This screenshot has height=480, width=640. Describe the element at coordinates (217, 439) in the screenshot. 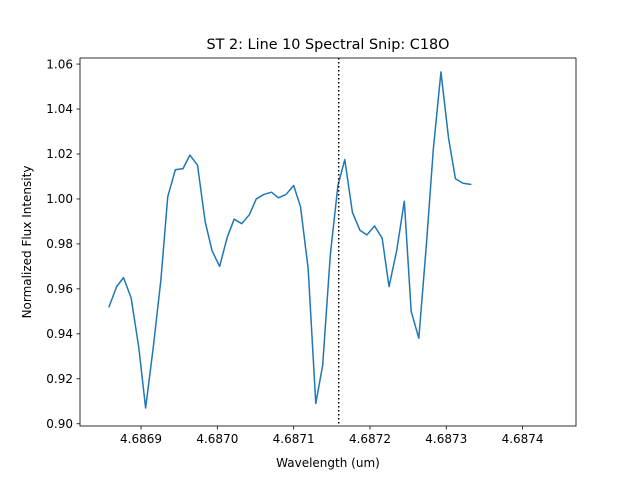

I see `x-tick-label: 4.6870` at that location.